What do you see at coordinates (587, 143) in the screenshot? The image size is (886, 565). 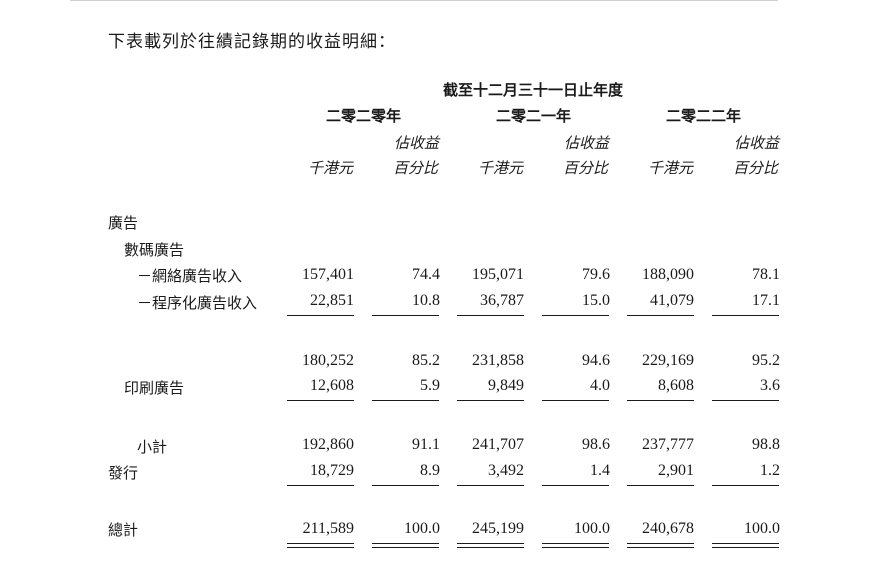 I see `pct-header-2021-line1: 佔收益` at bounding box center [587, 143].